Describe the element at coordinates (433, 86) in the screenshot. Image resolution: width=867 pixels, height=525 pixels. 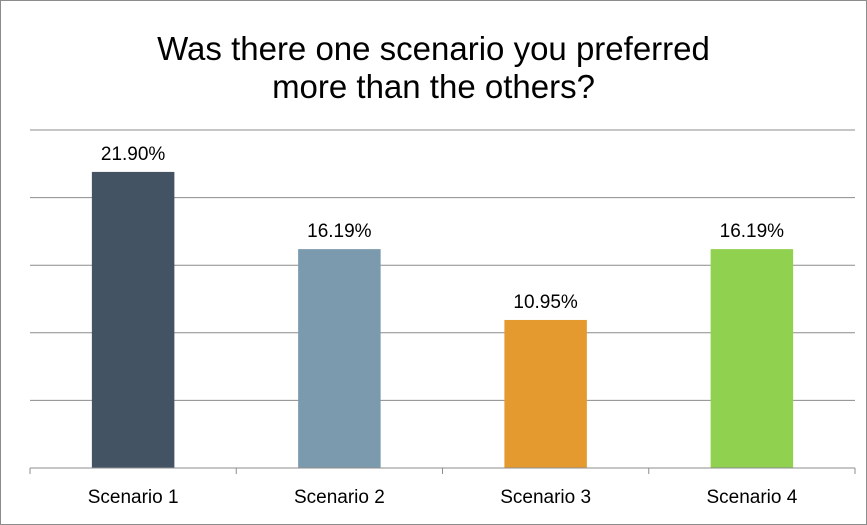
I see `chart-title-line-2: more than the others?` at that location.